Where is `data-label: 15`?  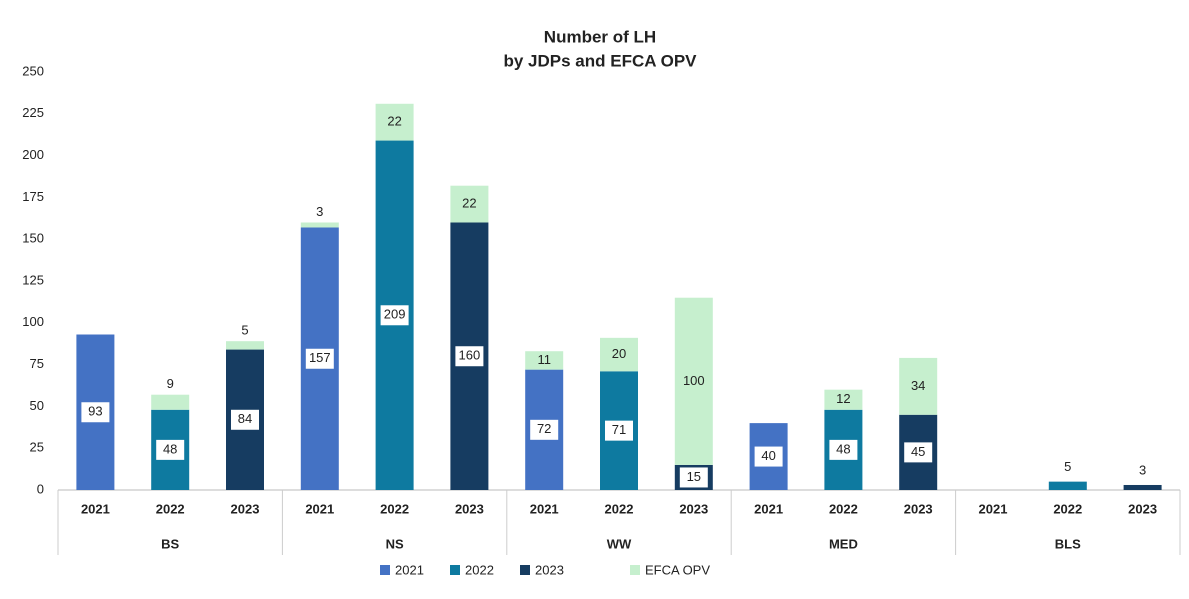
data-label: 15 is located at coordinates (694, 476).